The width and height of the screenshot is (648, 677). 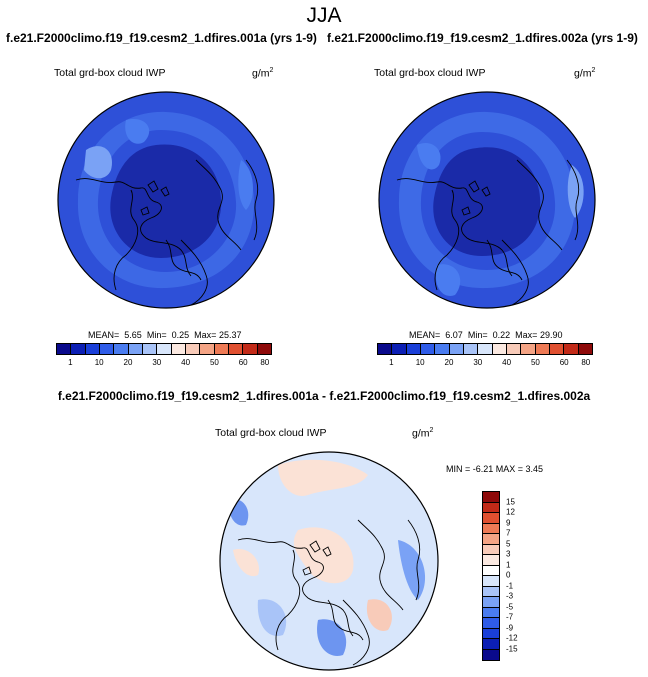 I want to click on panel2-polar-map, so click(x=487, y=200).